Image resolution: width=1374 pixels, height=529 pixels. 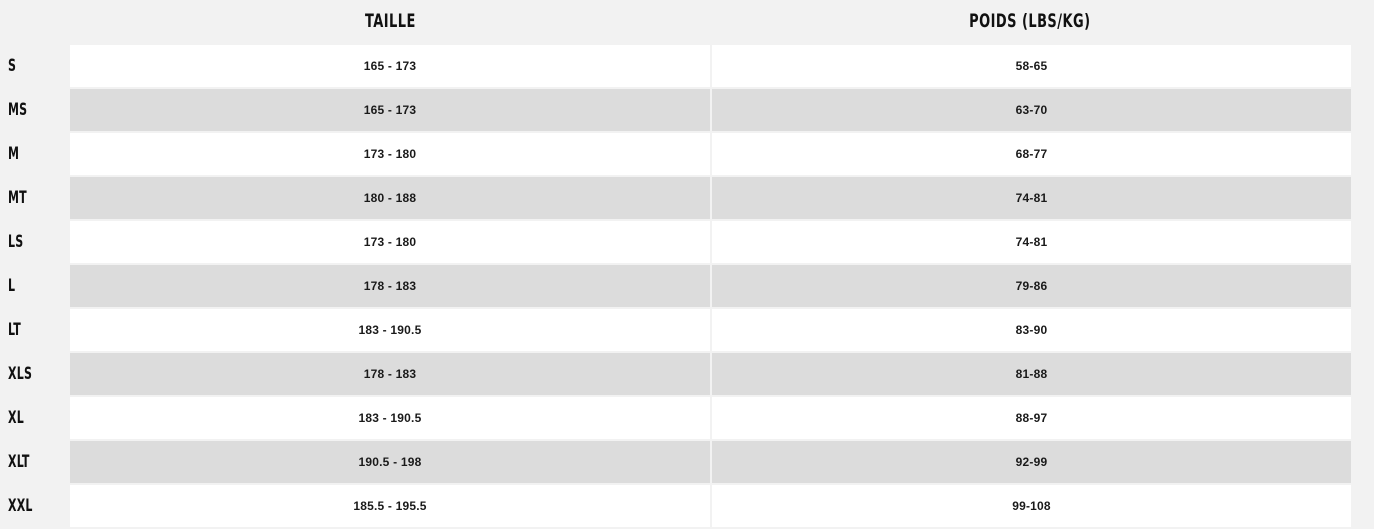 I want to click on cell-poids: 92-99, so click(x=1031, y=462).